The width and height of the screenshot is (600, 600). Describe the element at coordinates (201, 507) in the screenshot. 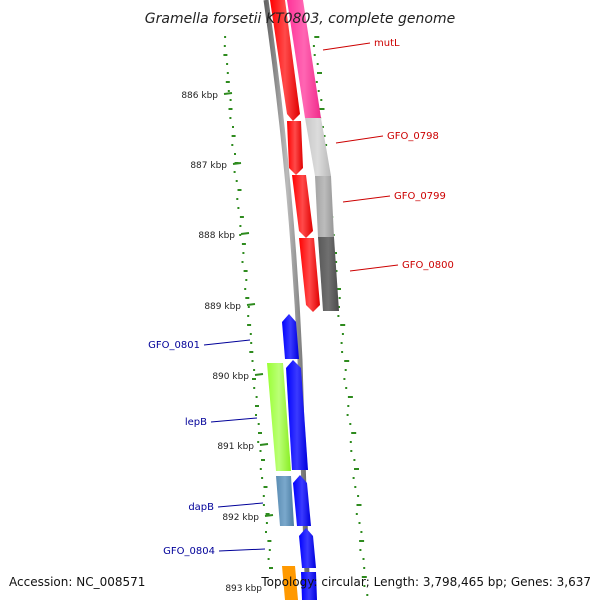

I see `label-dapB: dapB` at that location.